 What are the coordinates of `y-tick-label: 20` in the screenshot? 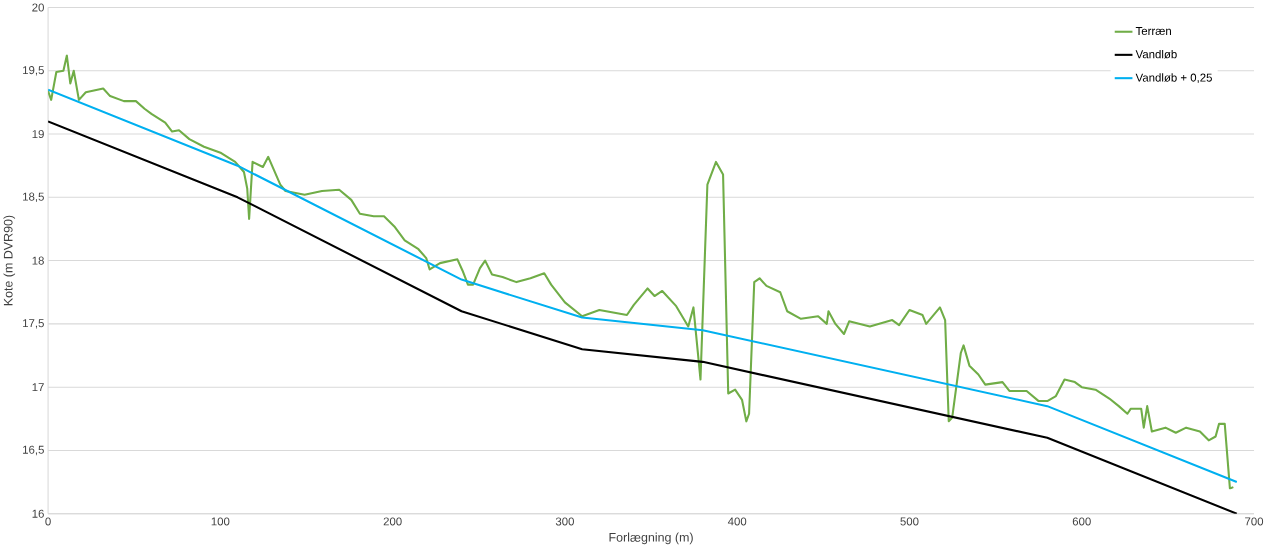 It's located at (38, 7).